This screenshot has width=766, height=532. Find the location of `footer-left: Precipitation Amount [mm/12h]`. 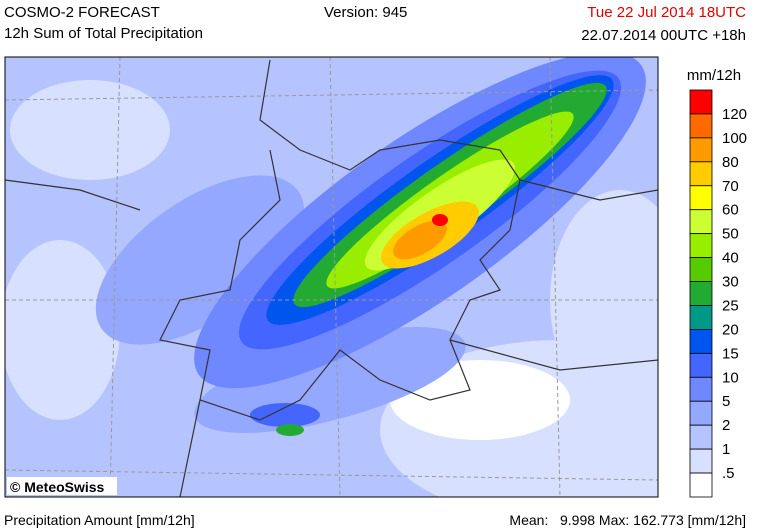

footer-left: Precipitation Amount [mm/12h] is located at coordinates (99, 520).